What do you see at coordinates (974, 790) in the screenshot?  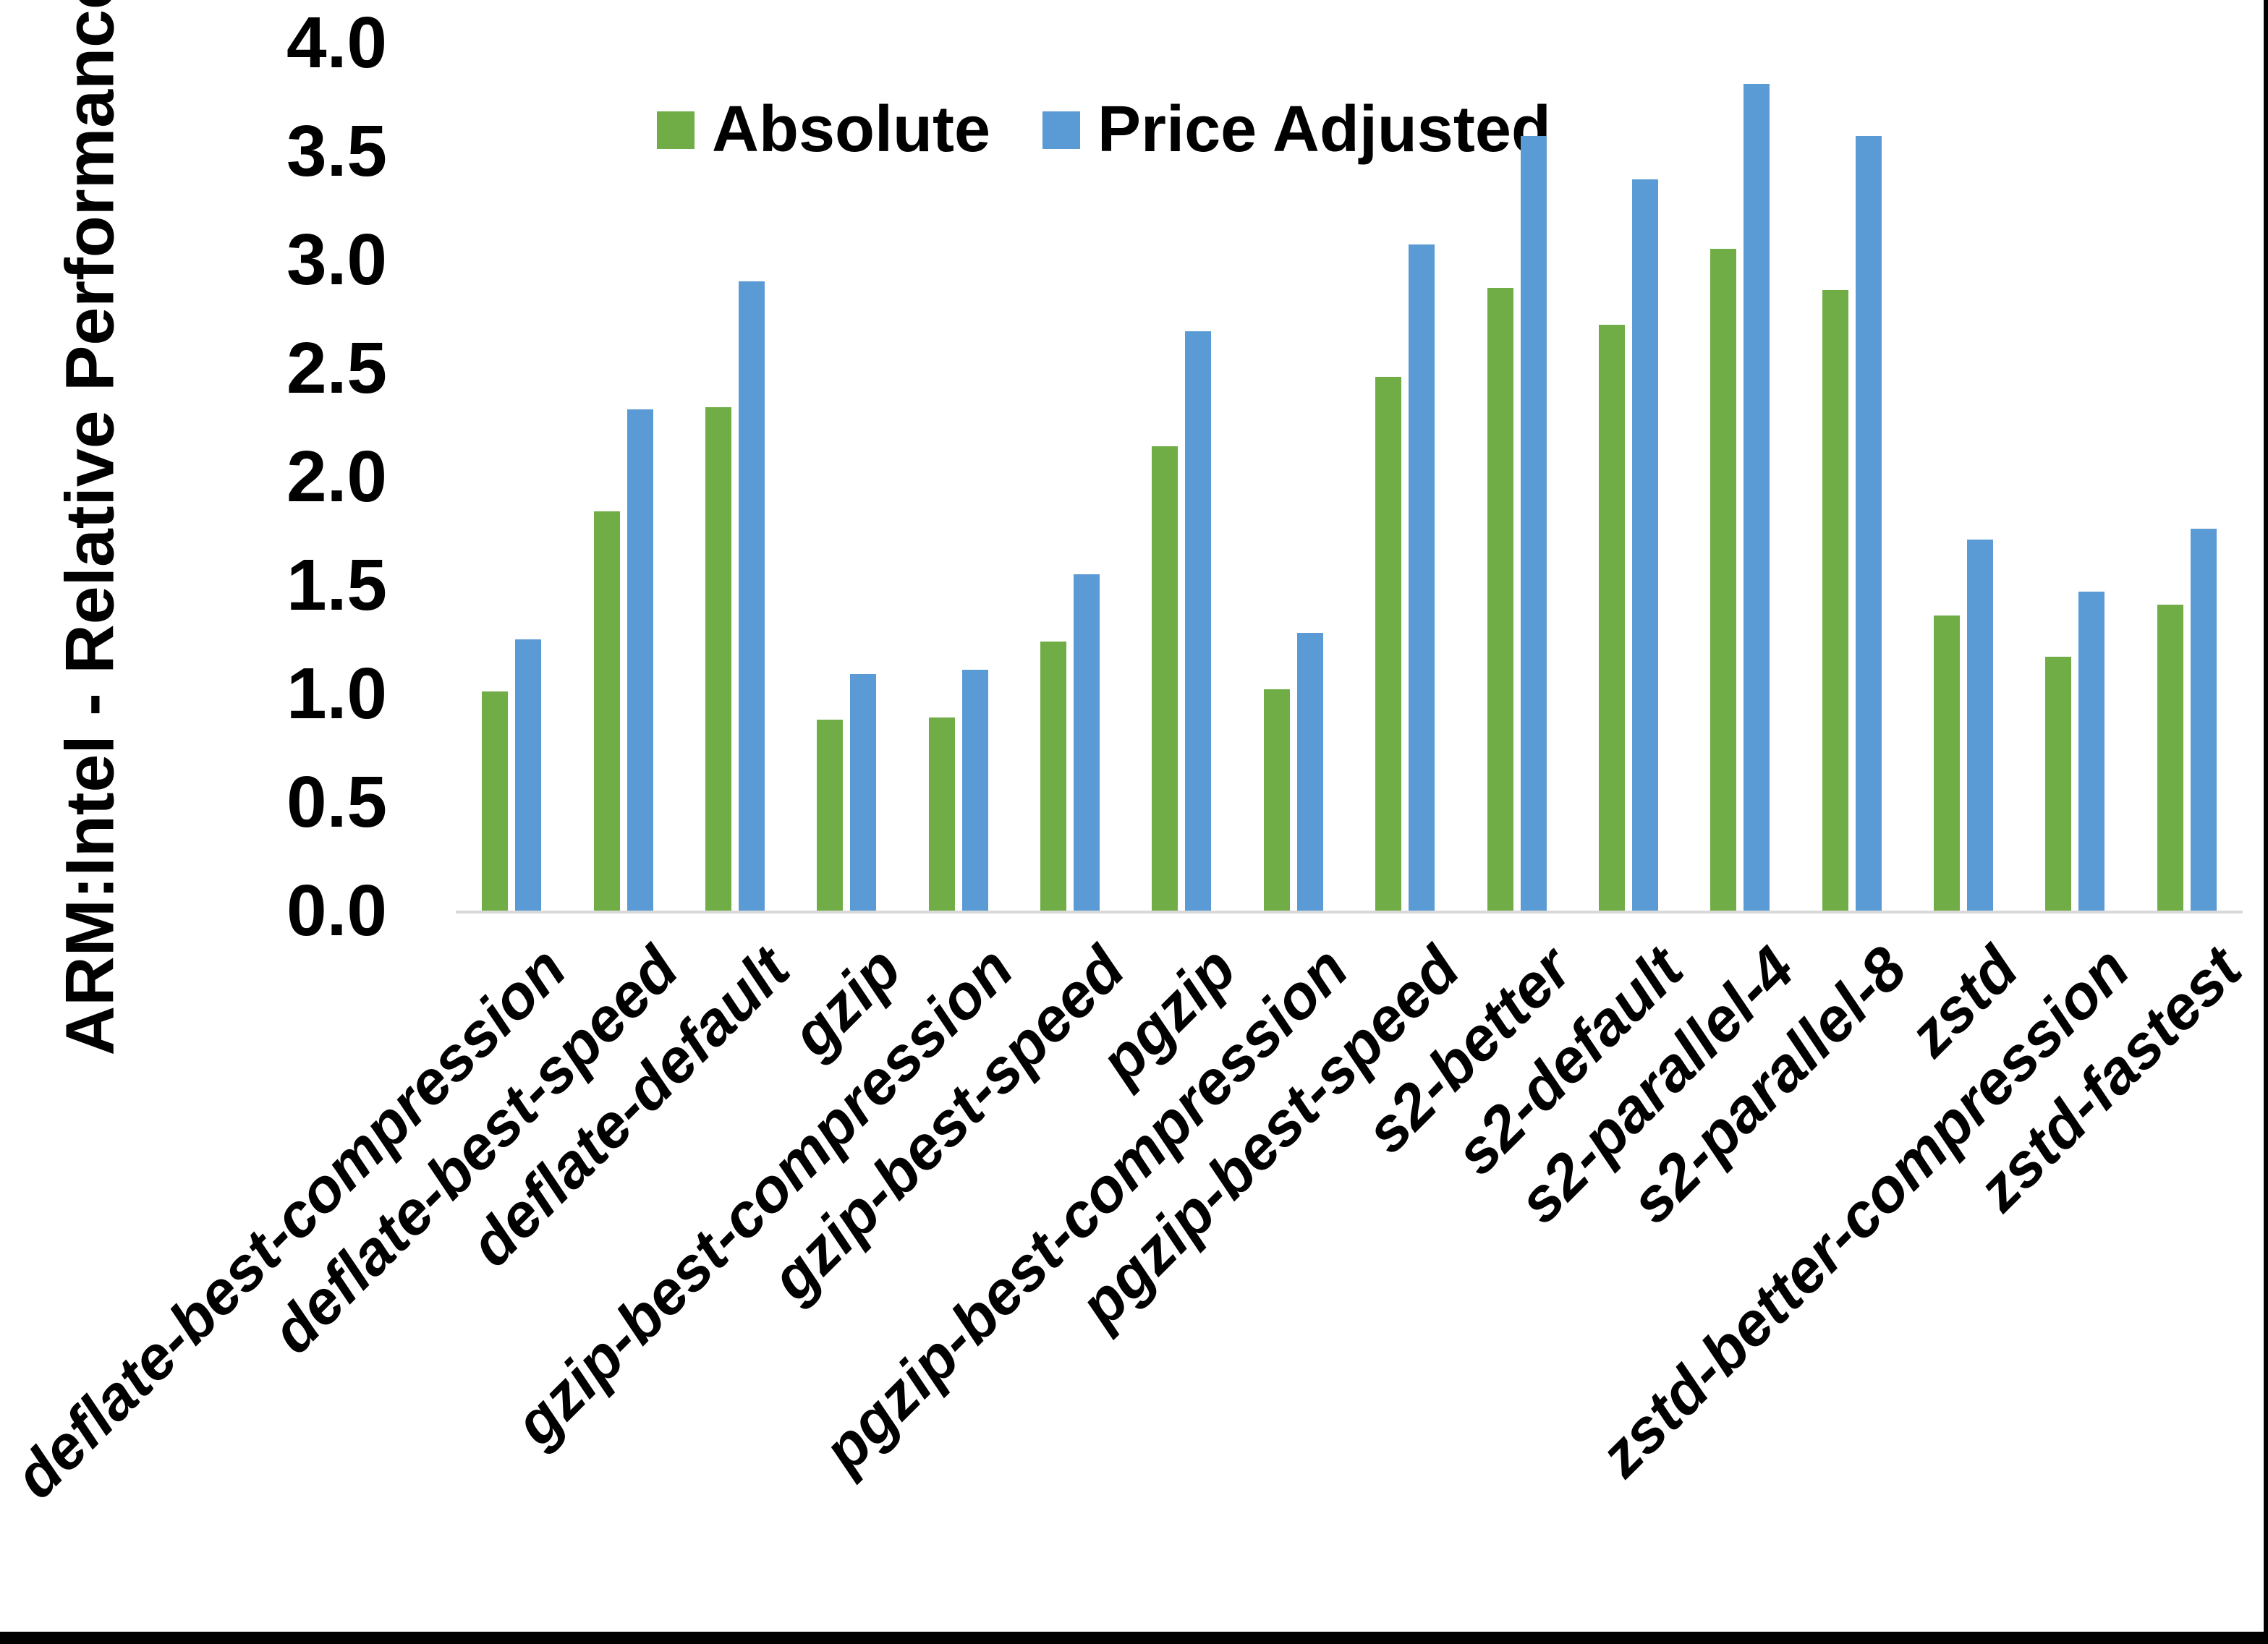 I see `bar-price-adjusted-gzip-best-compression` at bounding box center [974, 790].